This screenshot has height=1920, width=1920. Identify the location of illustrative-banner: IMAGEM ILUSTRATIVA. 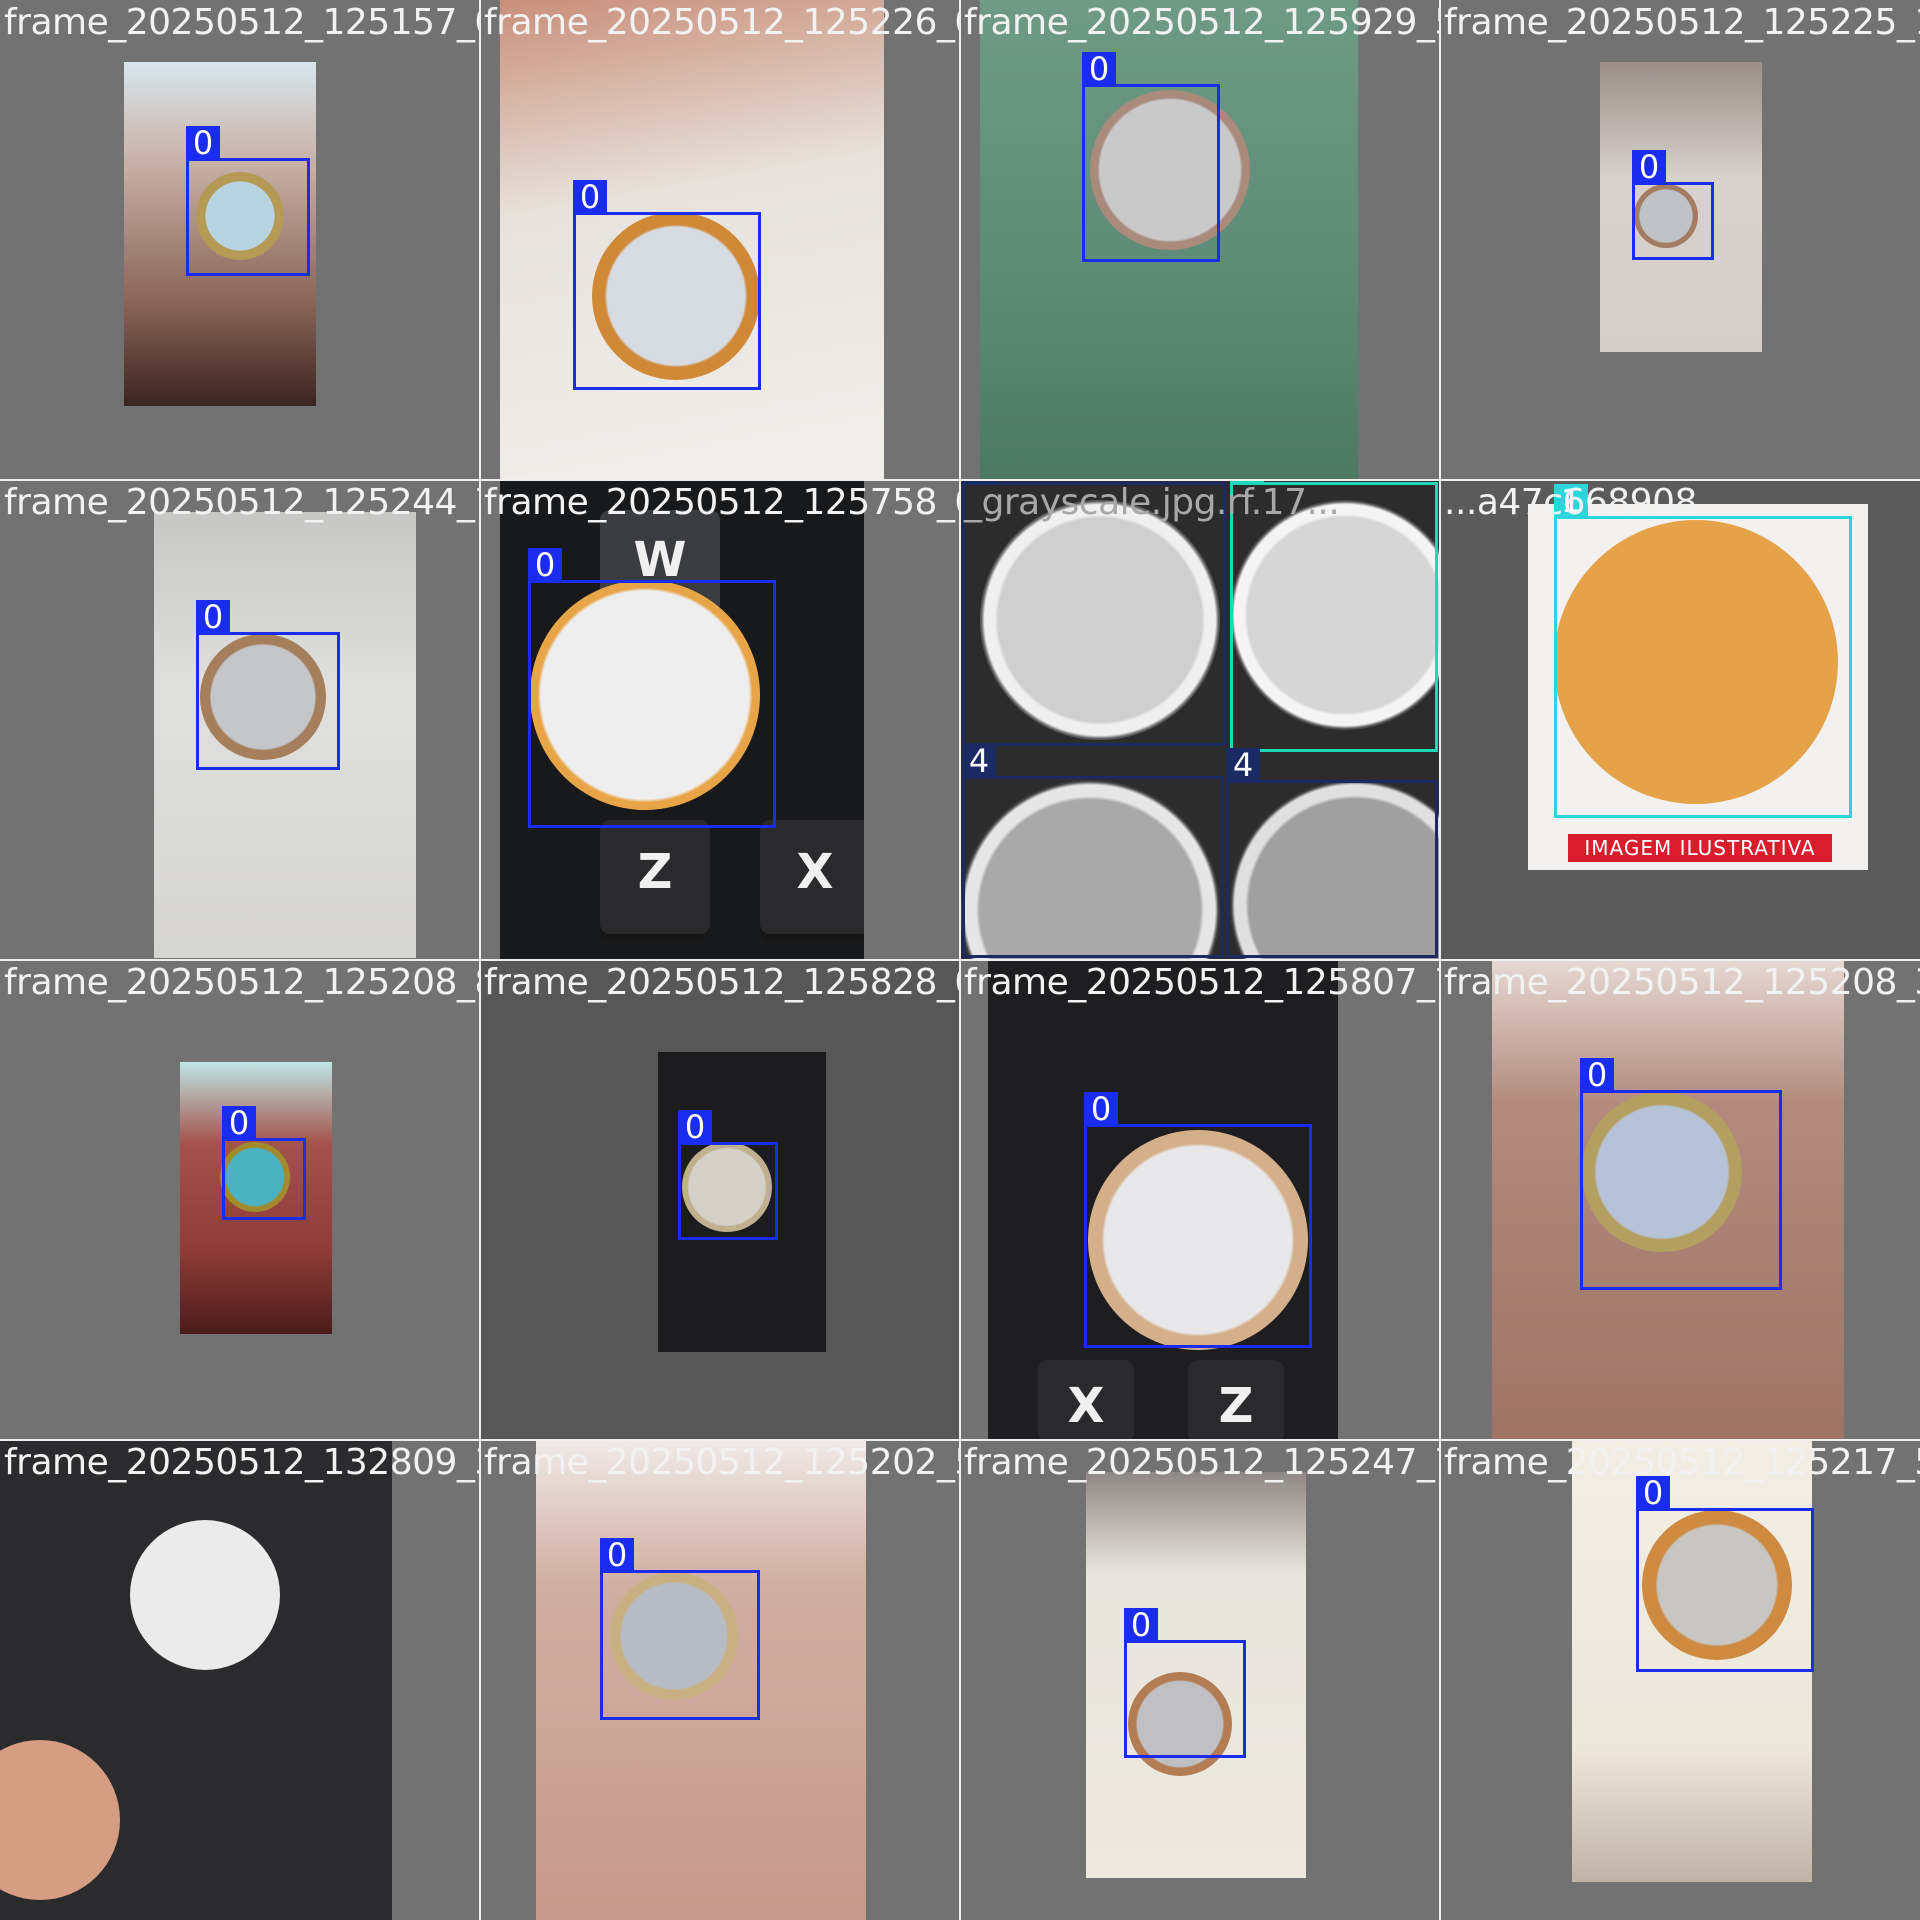
(1700, 848).